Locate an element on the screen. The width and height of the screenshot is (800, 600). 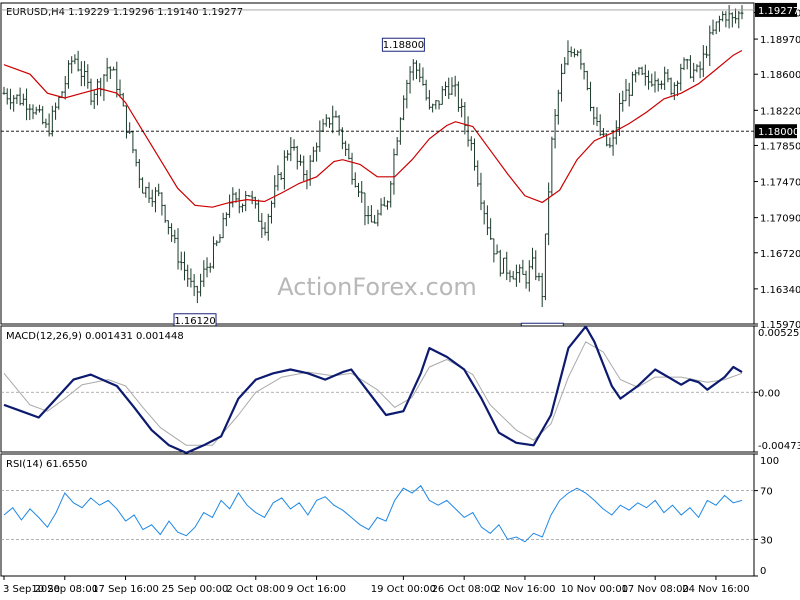
price-y-tick-label: 1.18220 is located at coordinates (780, 111).